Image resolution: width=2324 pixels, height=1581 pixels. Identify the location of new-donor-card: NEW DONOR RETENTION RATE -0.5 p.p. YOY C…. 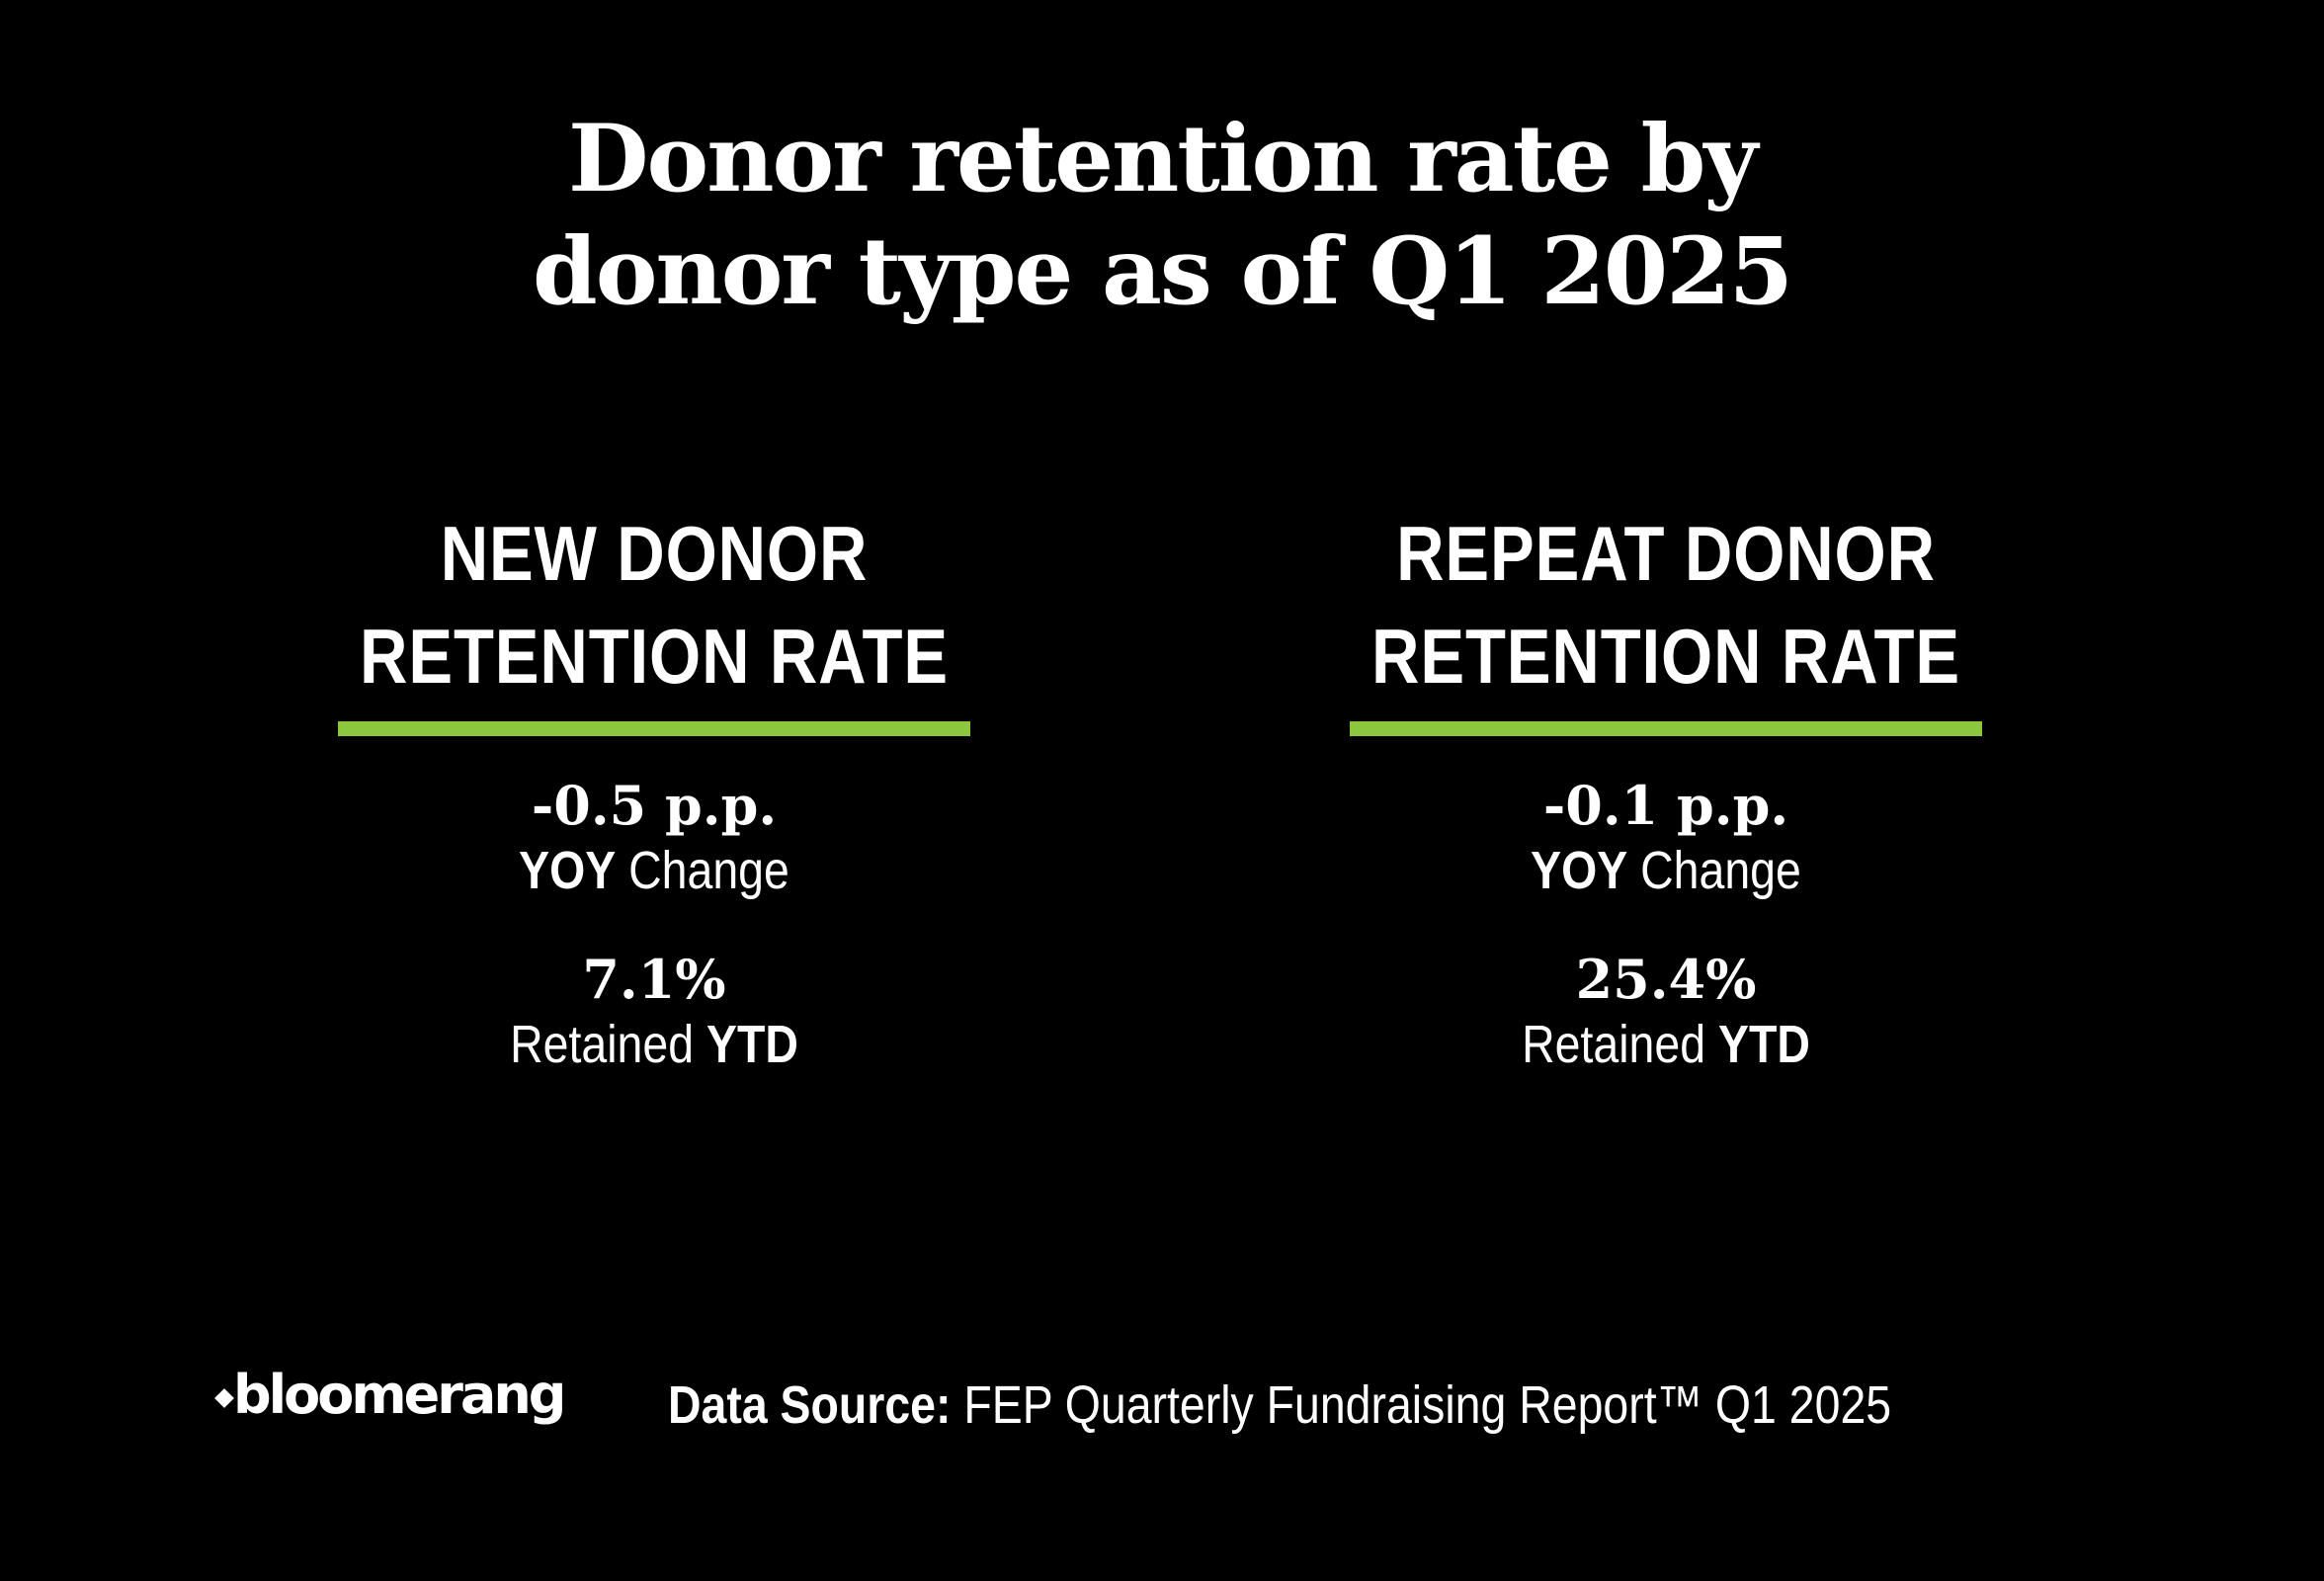
(654, 790).